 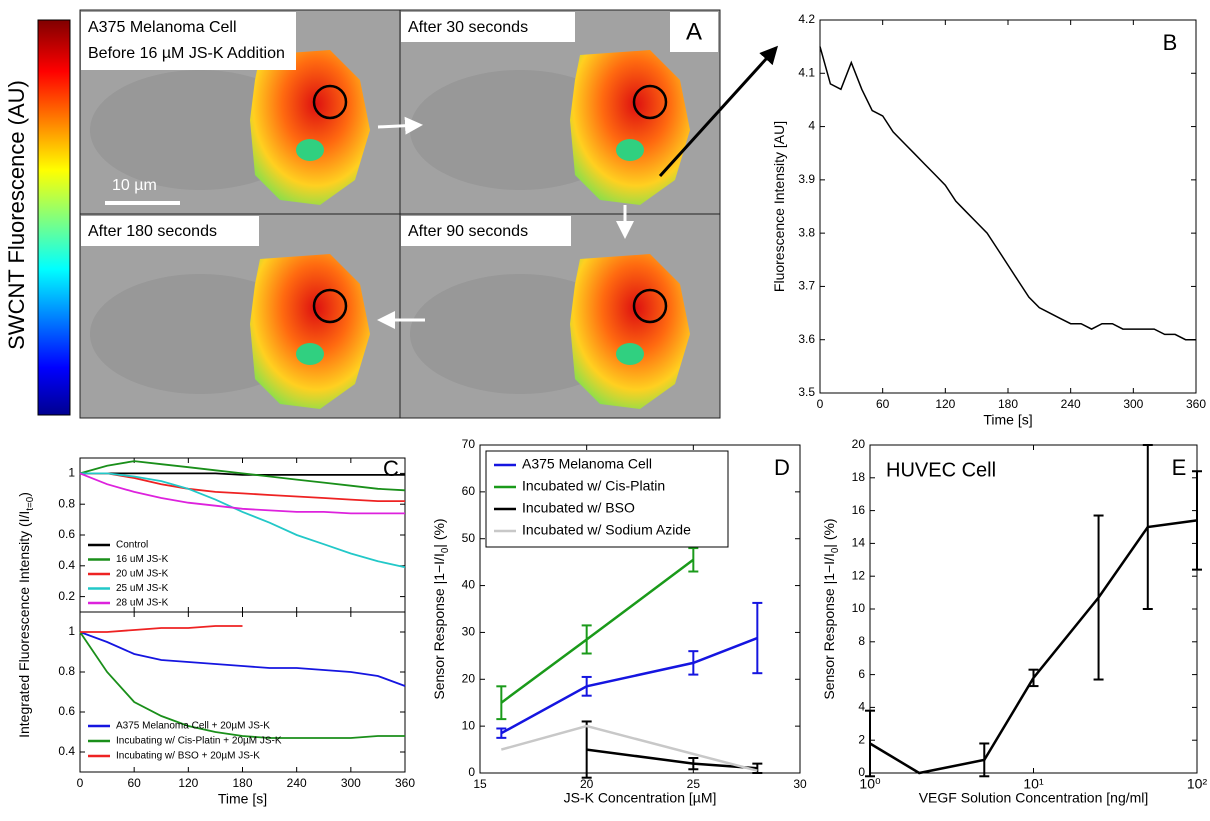 What do you see at coordinates (142, 603) in the screenshot?
I see `legend-label: 28 uM JS-K` at bounding box center [142, 603].